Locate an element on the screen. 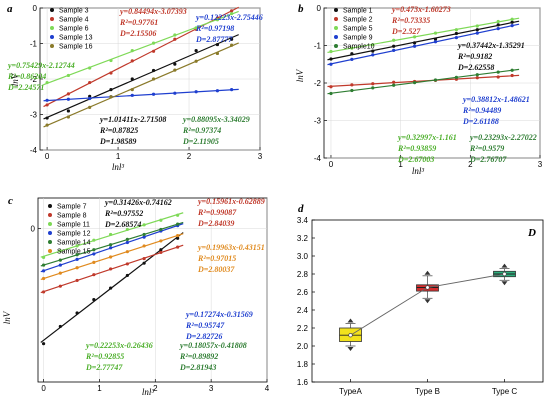 This screenshot has height=414, width=550. min-marker is located at coordinates (427, 301).